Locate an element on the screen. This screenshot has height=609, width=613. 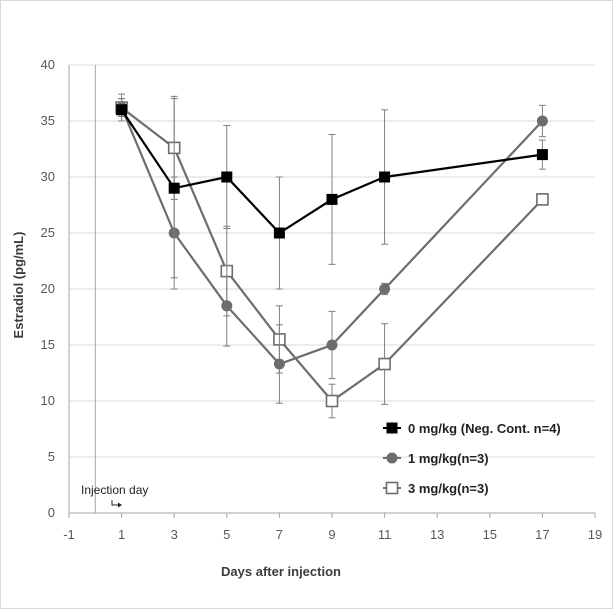
x-tick-label-9: 9 is located at coordinates (331, 534).